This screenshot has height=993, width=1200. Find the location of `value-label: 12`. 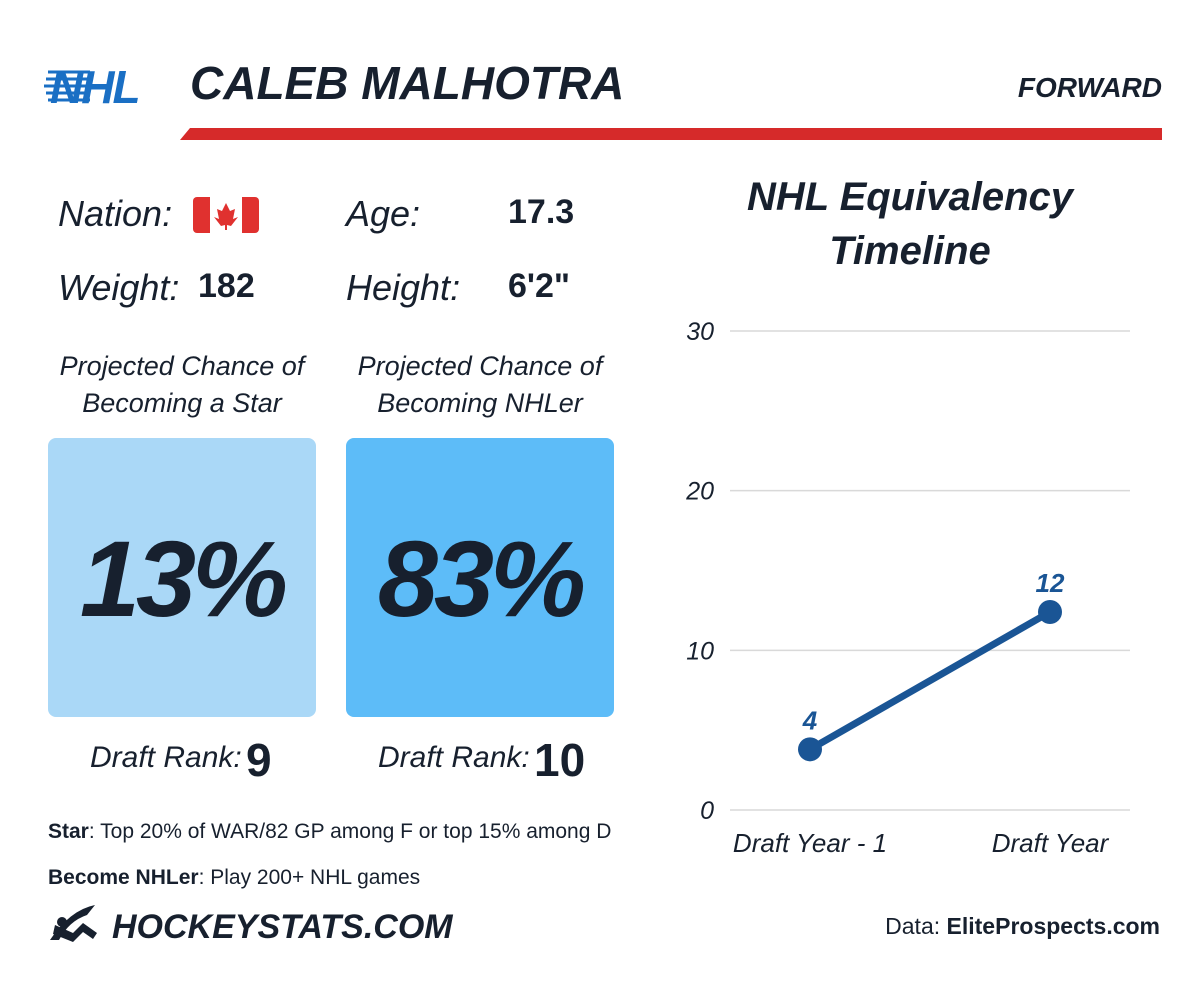

value-label: 12 is located at coordinates (1050, 583).